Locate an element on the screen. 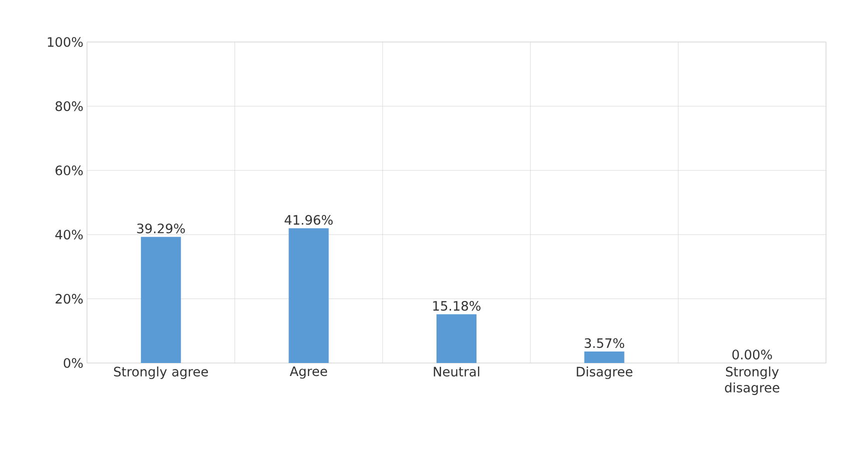 The height and width of the screenshot is (462, 845). data-label: 3.57% is located at coordinates (604, 343).